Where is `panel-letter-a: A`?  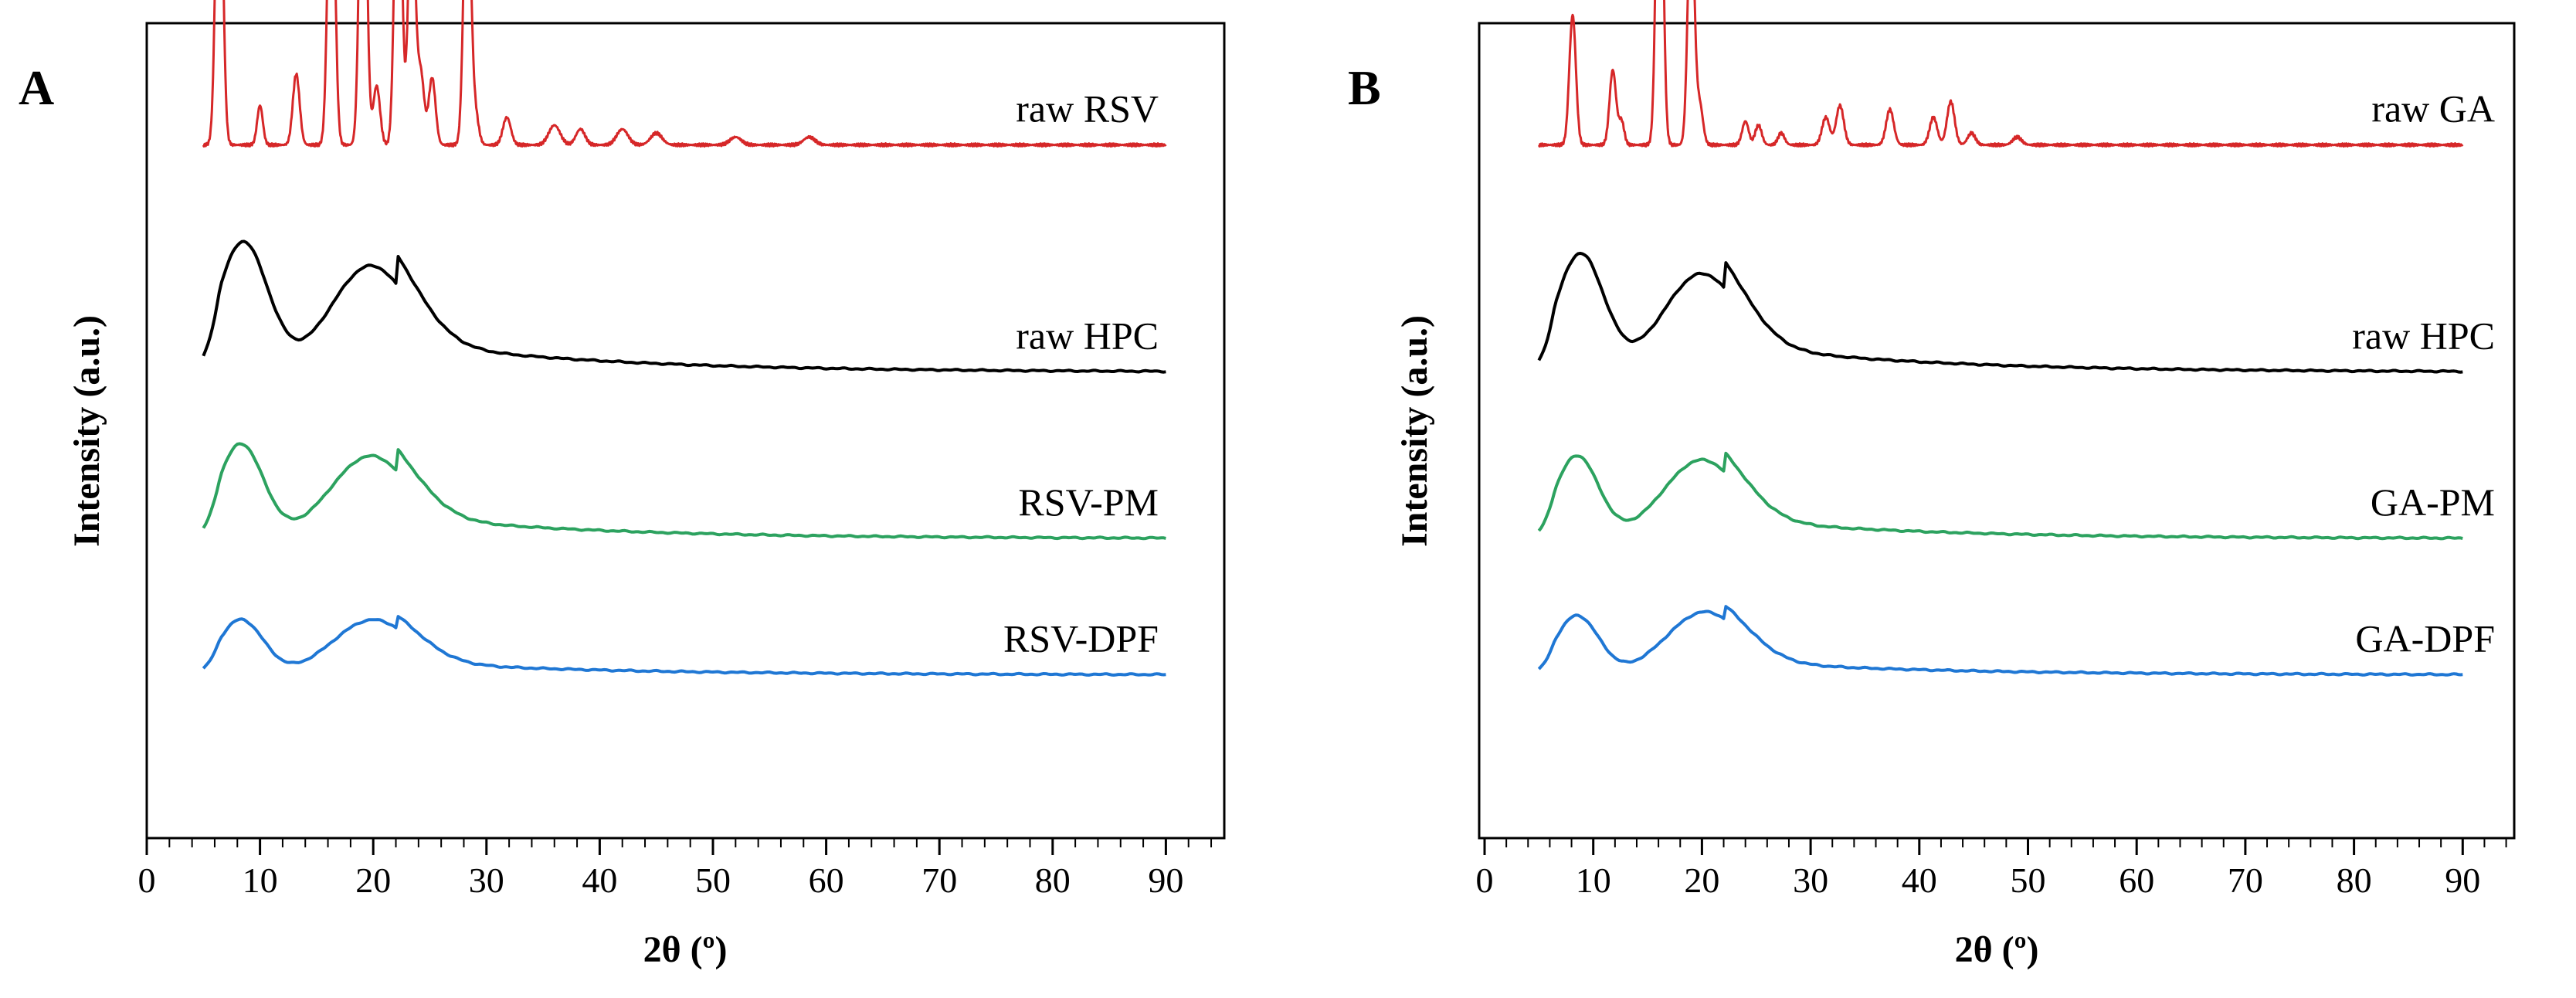
panel-letter-a: A is located at coordinates (36, 87).